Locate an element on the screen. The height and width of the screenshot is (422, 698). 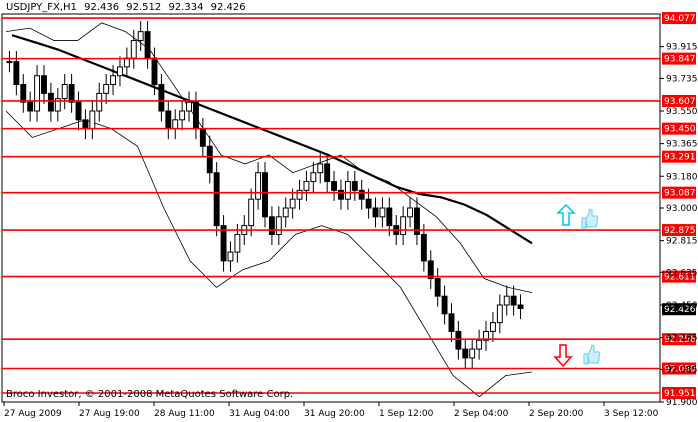
arrow-down-icon is located at coordinates (563, 356).